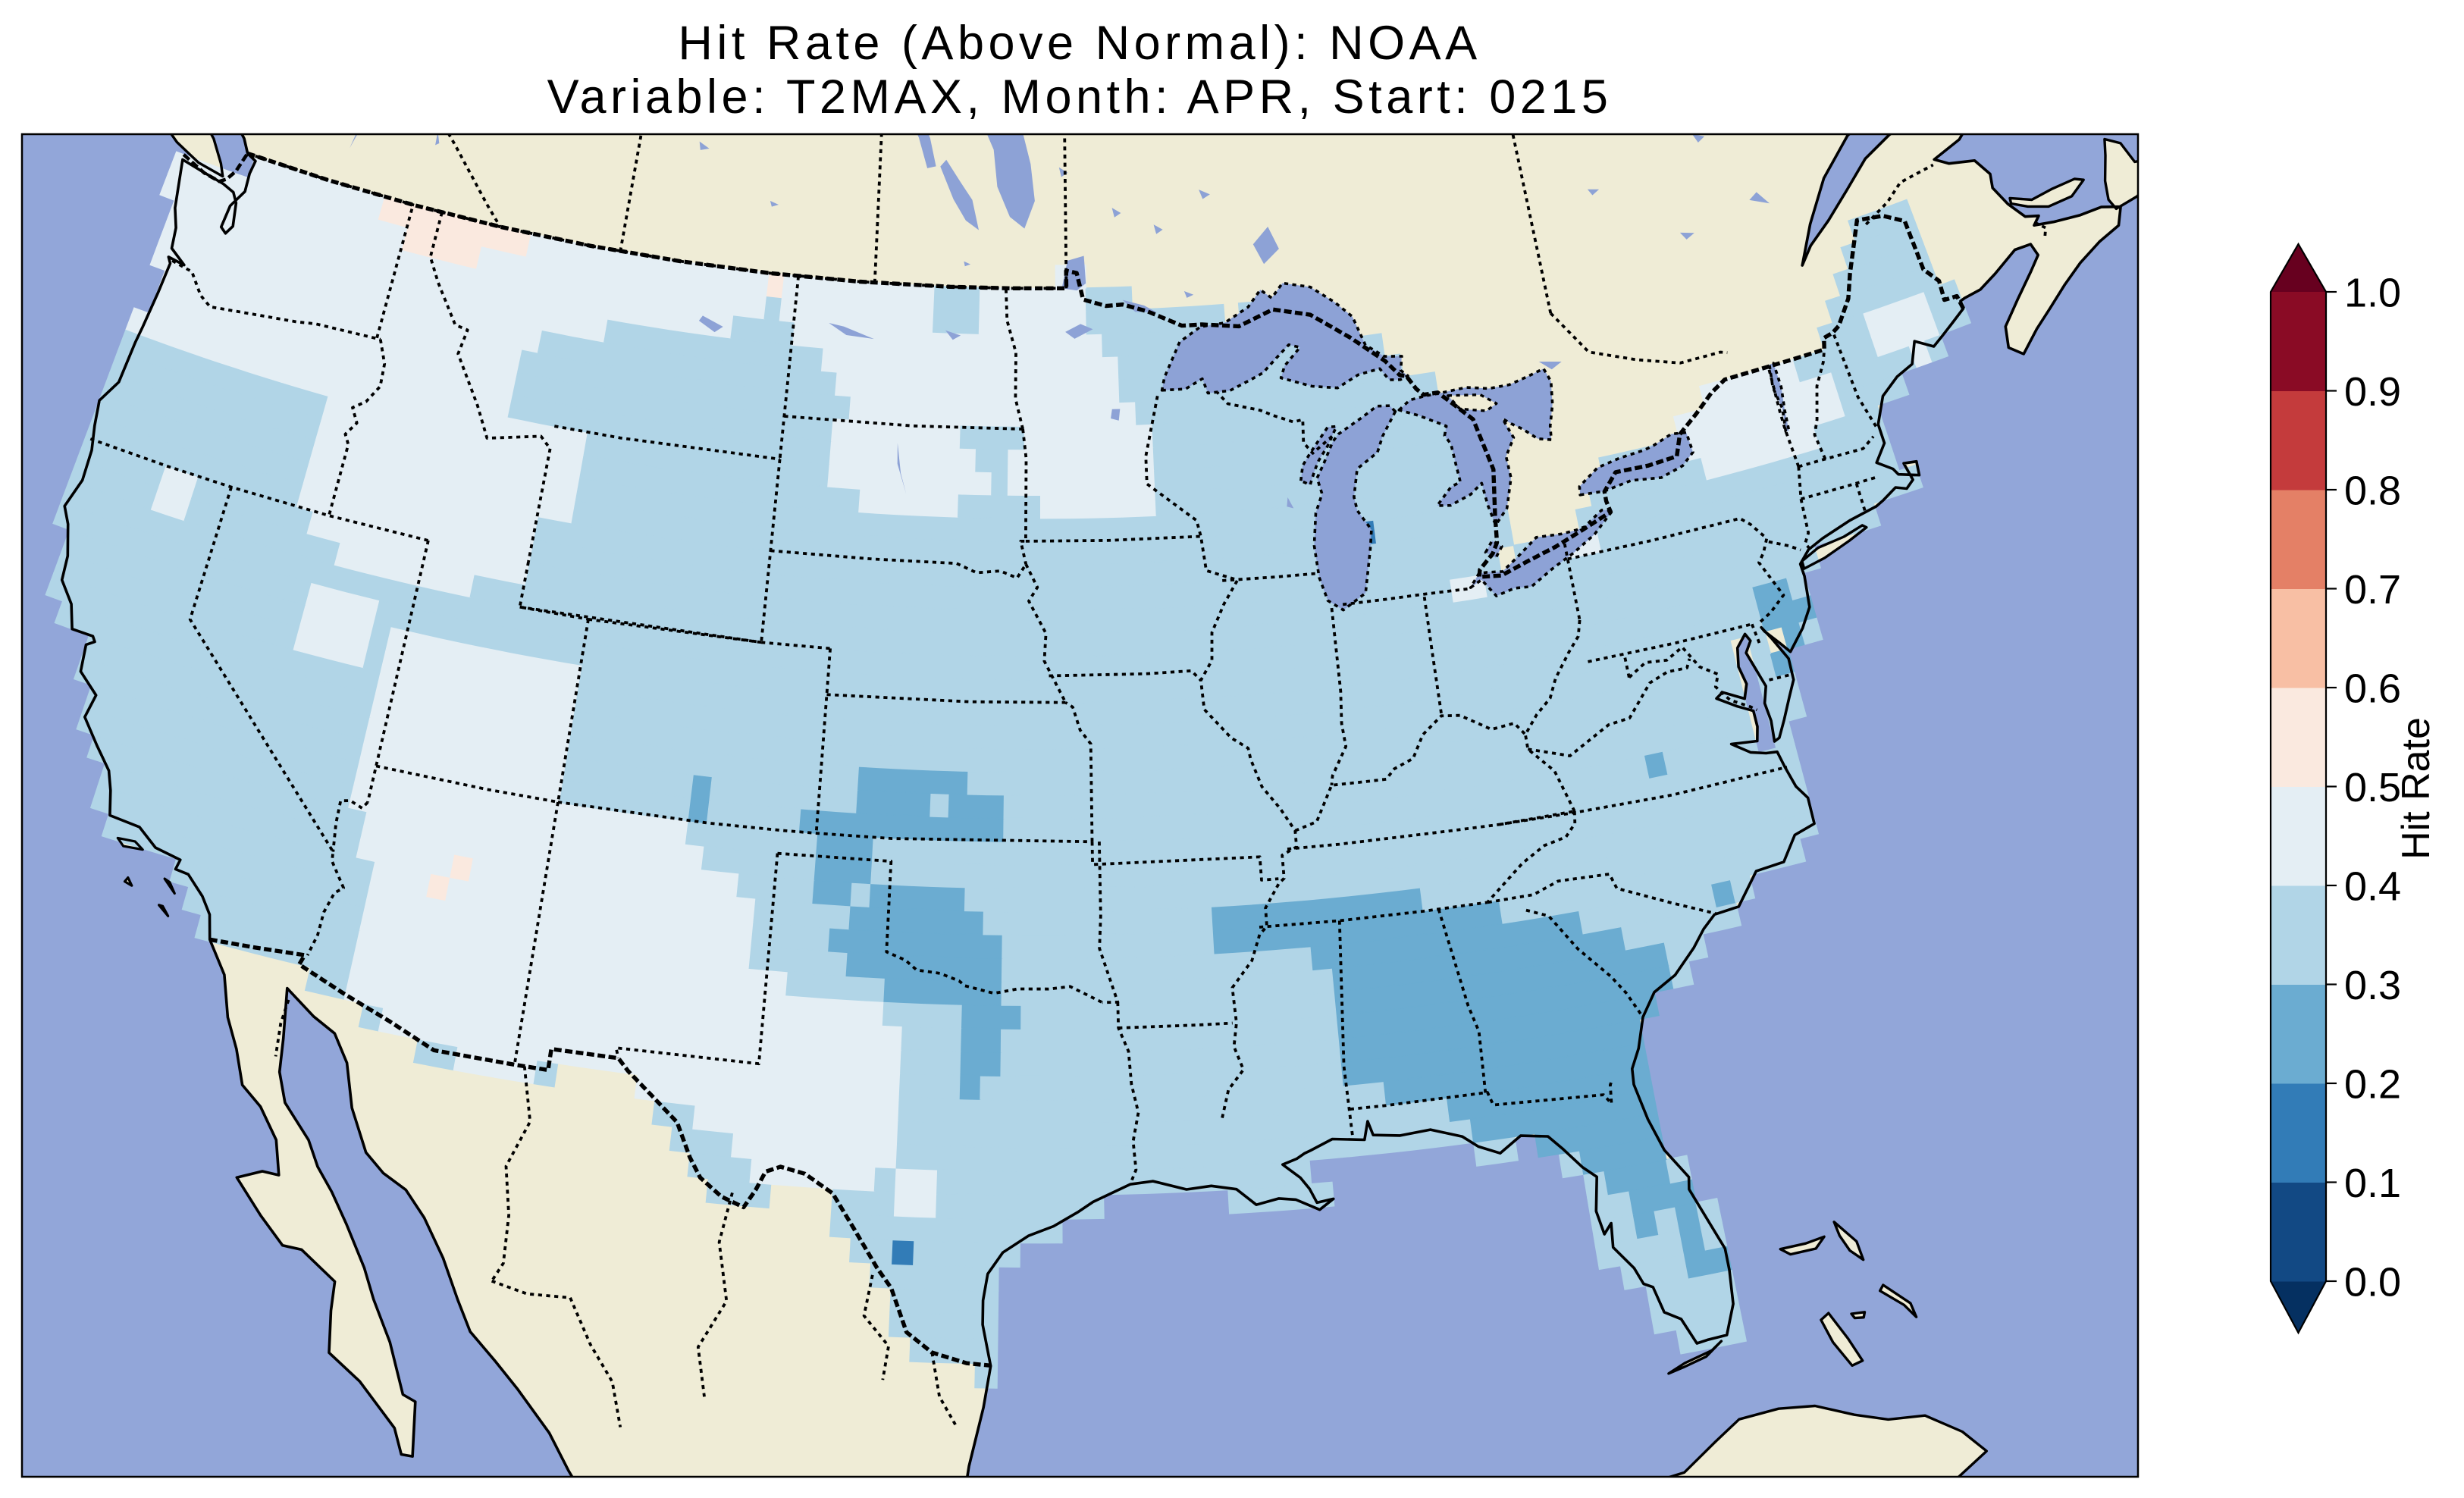  What do you see at coordinates (1079, 43) in the screenshot?
I see `svg-text: Hit Rate (Above Normal): NOAA` at bounding box center [1079, 43].